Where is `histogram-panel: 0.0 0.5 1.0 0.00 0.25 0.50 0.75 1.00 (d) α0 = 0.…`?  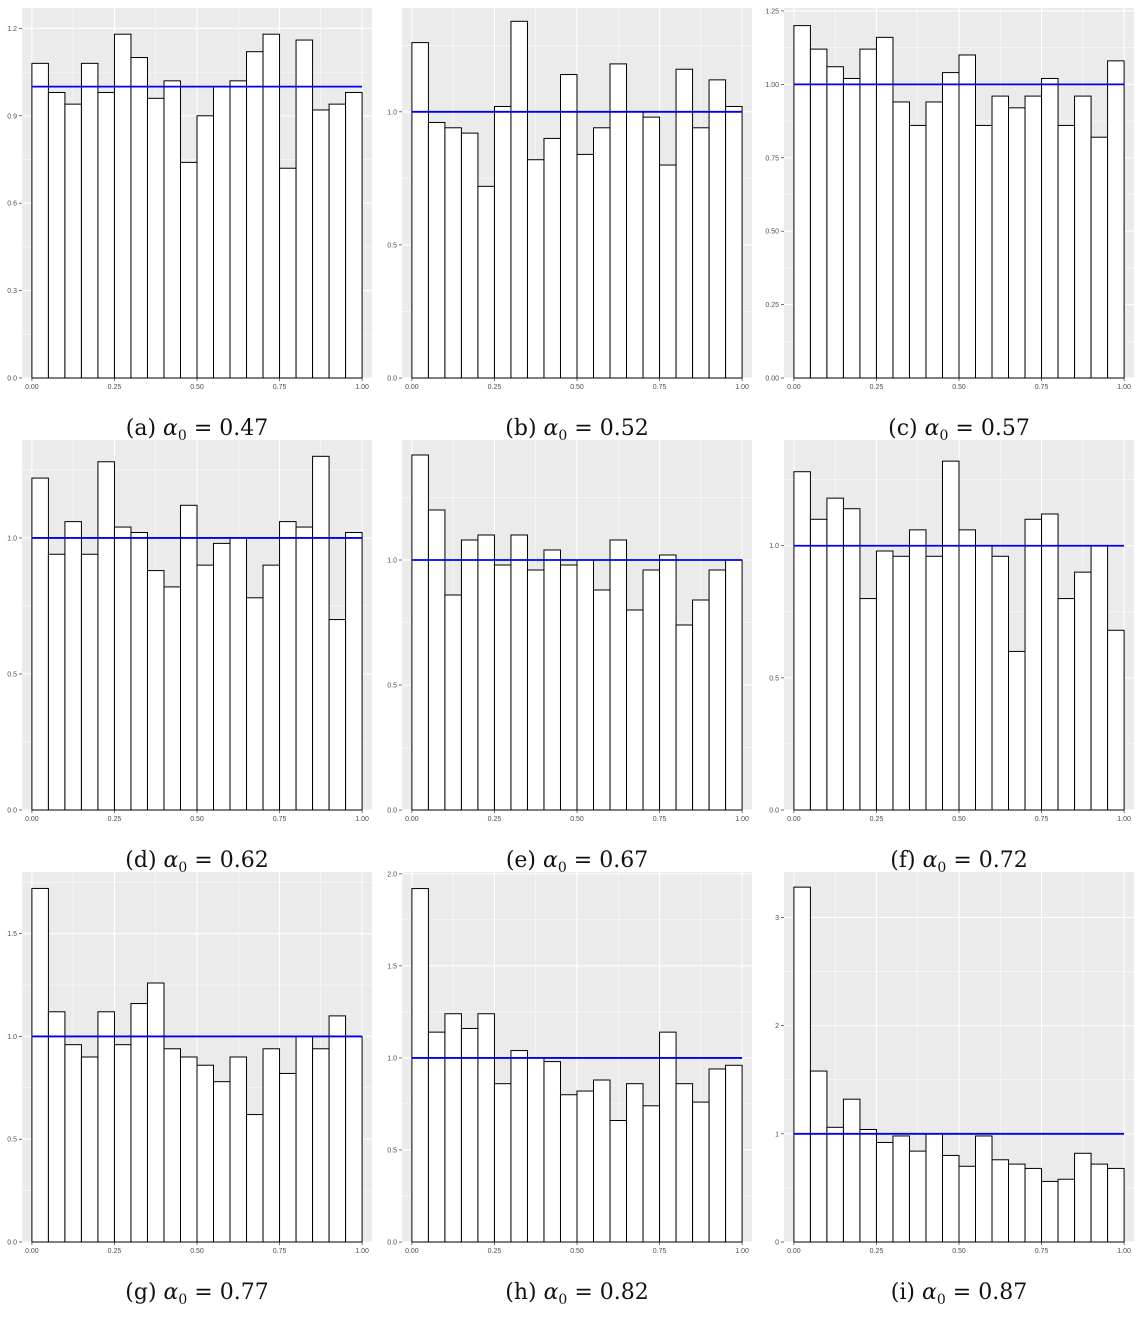 histogram-panel: 0.0 0.5 1.0 0.00 0.25 0.50 0.75 1.00 (d) α0 = 0.… is located at coordinates (189, 664).